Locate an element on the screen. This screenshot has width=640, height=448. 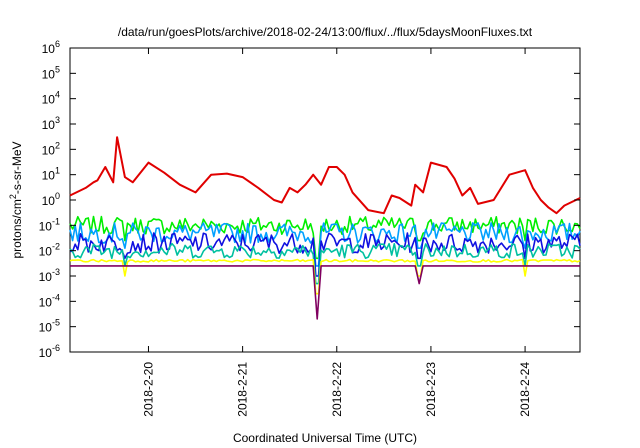
y-tick-label: 10⁶ is located at coordinates (51, 47).